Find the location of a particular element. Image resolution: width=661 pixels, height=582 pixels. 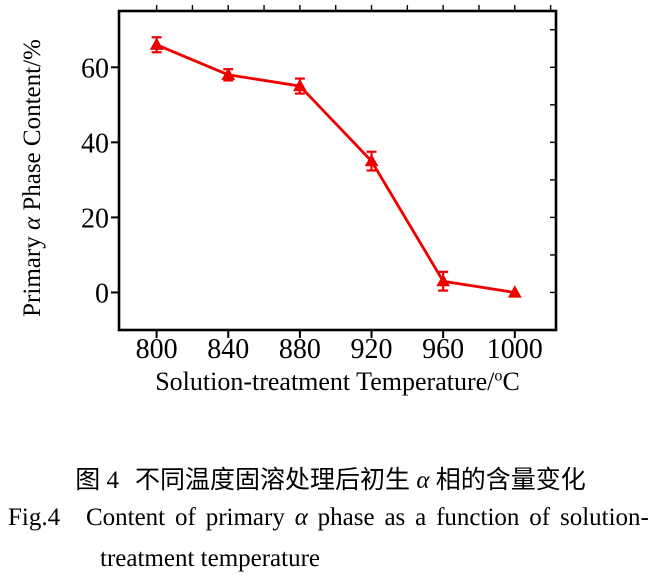

figure-number-en: Fig.4 is located at coordinates (34, 517).